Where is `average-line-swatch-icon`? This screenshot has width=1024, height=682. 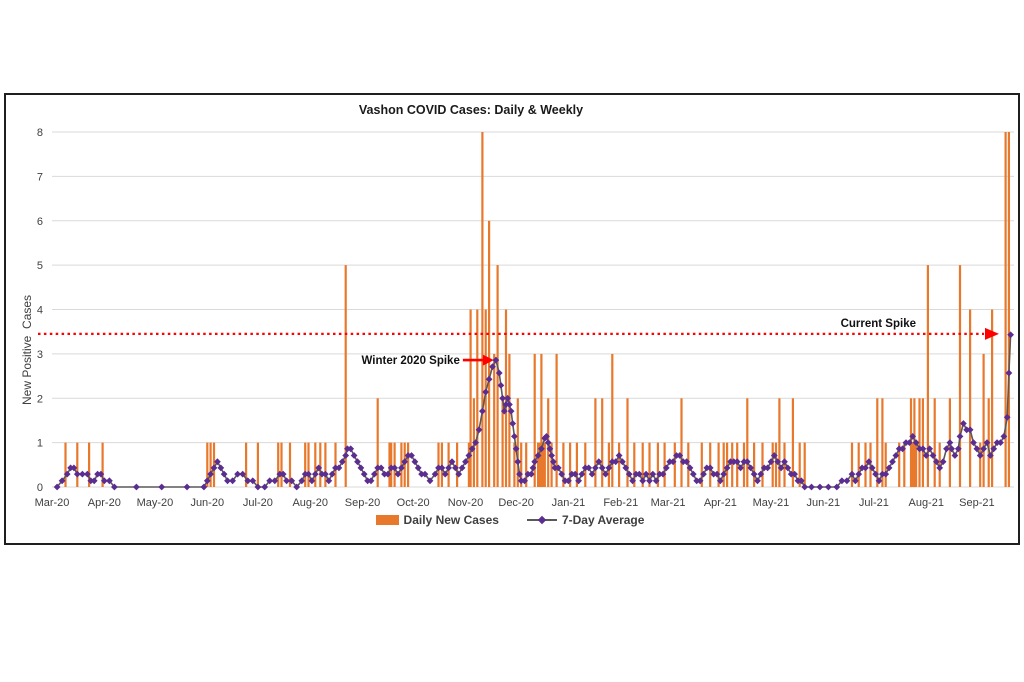 average-line-swatch-icon is located at coordinates (541, 520).